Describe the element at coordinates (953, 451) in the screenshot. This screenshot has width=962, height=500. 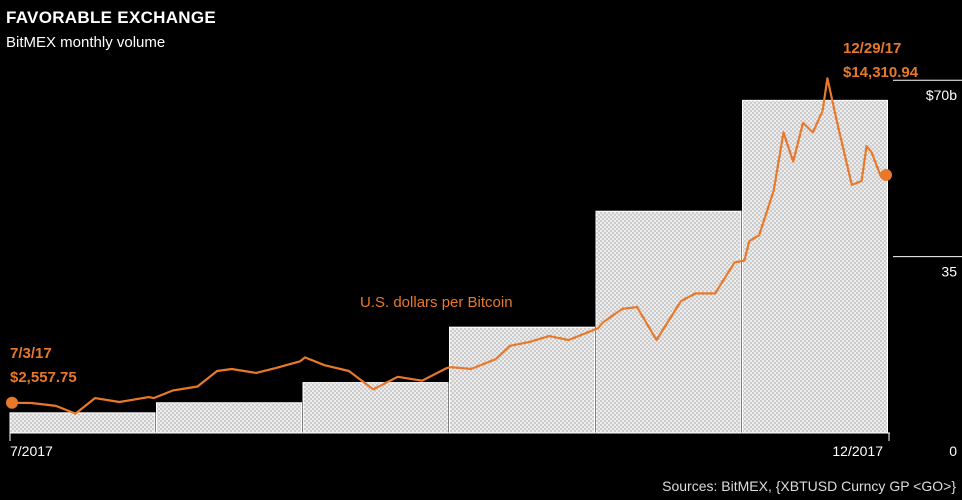
I see `y-tick-label-0: 0` at that location.